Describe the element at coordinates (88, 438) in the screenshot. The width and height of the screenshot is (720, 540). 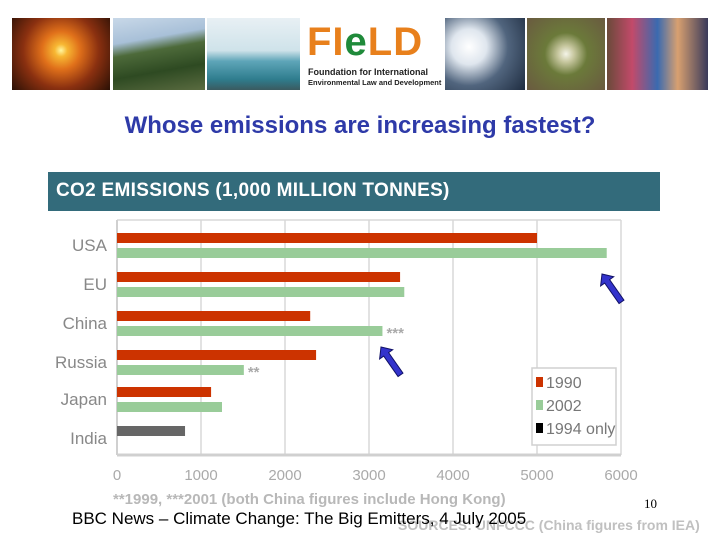
I see `y-category-label: India` at that location.